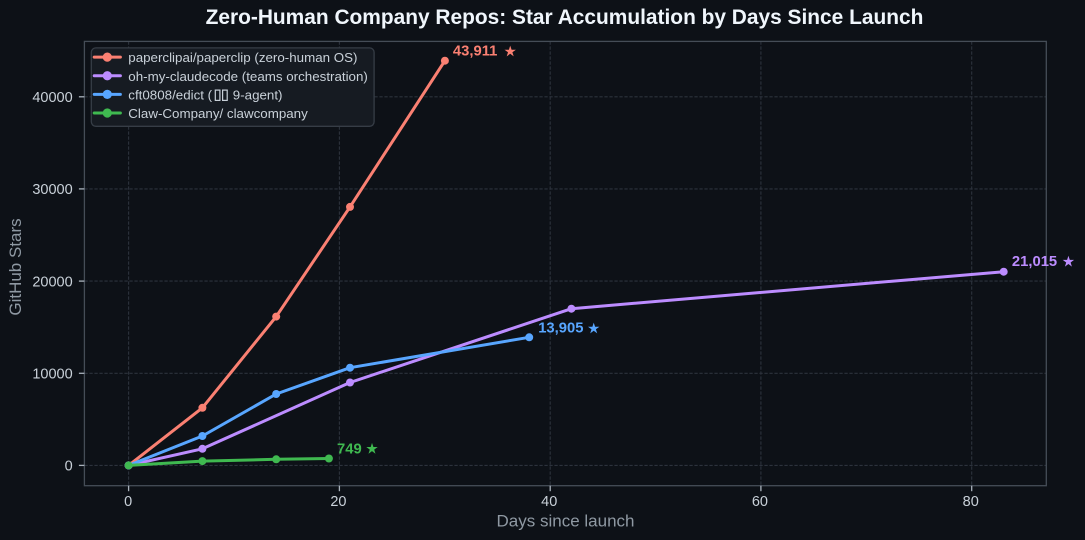 This screenshot has height=540, width=1085. I want to click on svg-text: cft0808/edict (, so click(170, 94).